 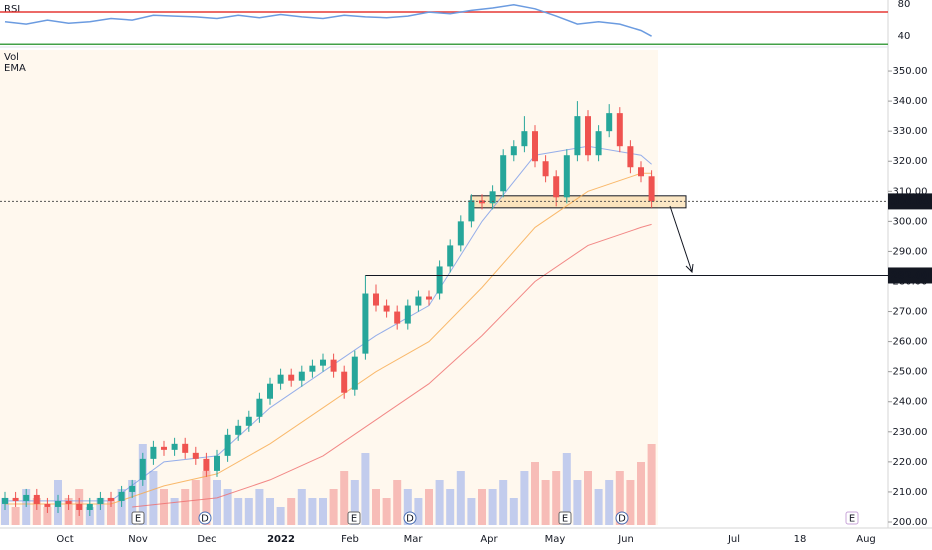 I want to click on x-tick-label: Nov, so click(x=138, y=539).